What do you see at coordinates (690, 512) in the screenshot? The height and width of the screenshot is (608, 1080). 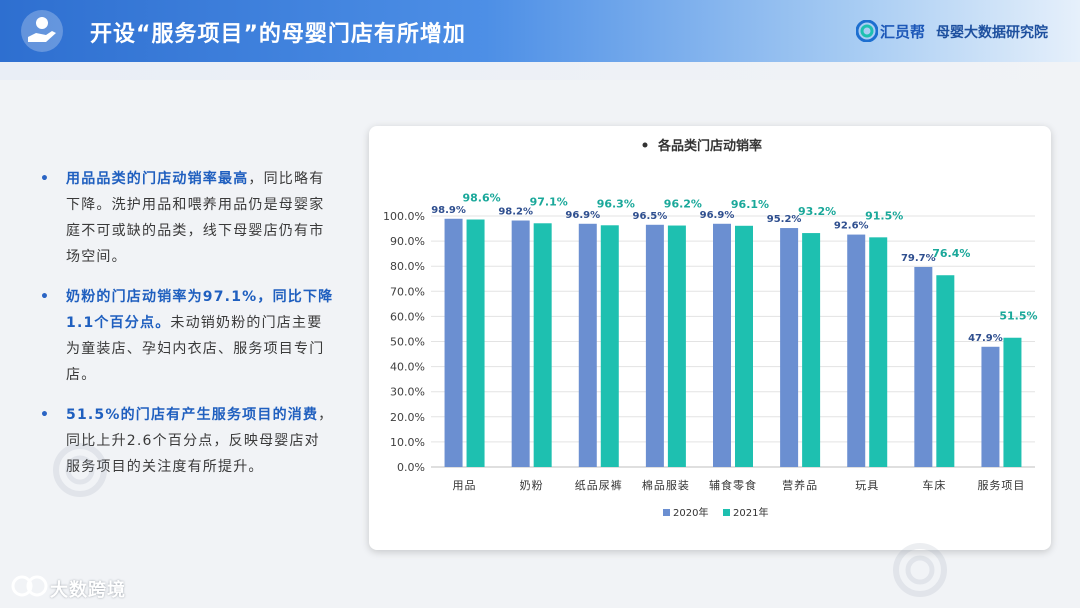 I see `legend-label: 2020年` at bounding box center [690, 512].